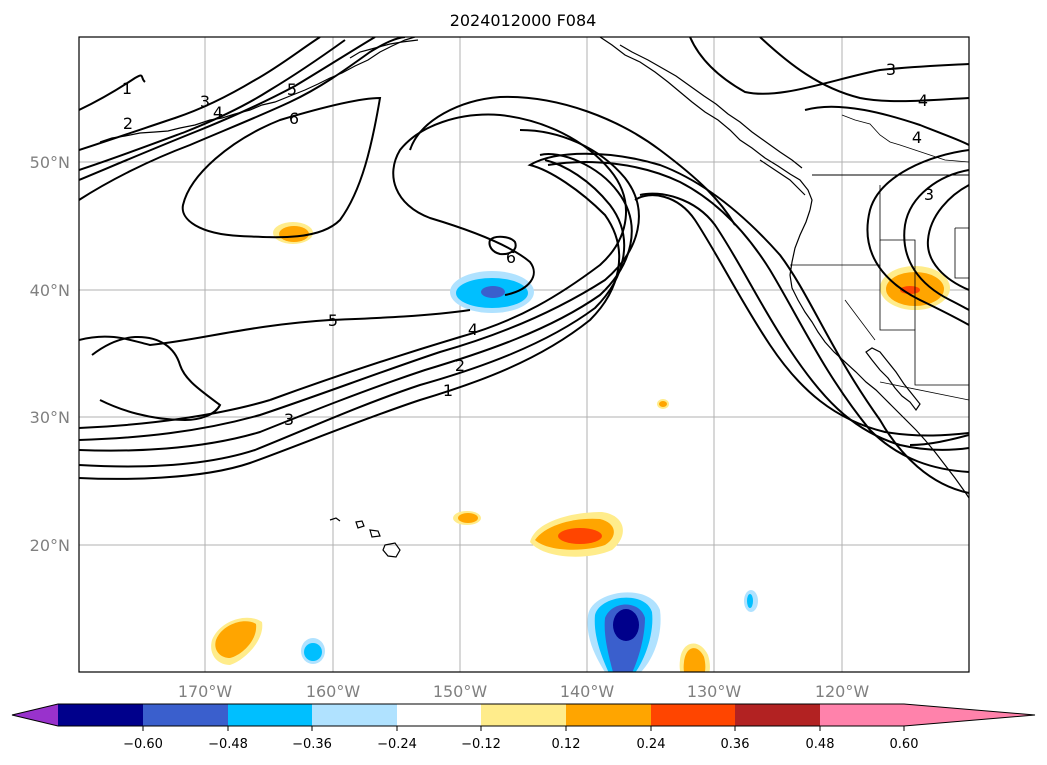  I want to click on latitude-label: 30°N, so click(50, 417).